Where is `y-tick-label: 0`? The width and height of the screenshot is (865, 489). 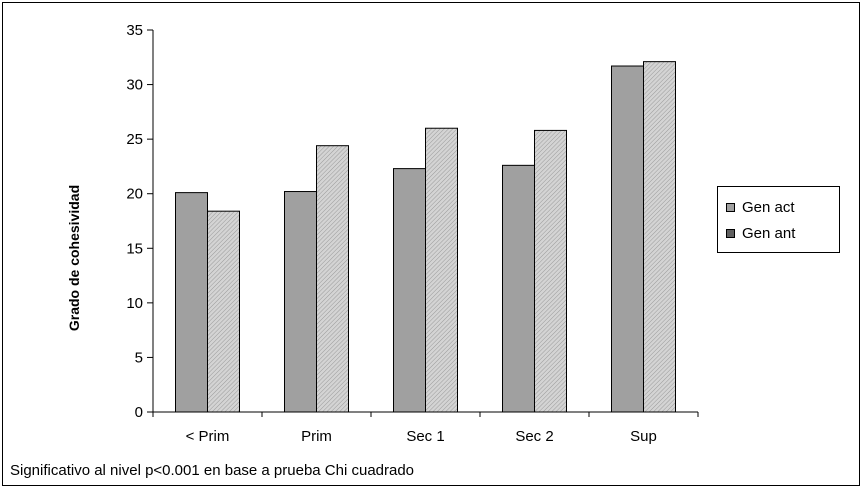
y-tick-label: 0 is located at coordinates (139, 412).